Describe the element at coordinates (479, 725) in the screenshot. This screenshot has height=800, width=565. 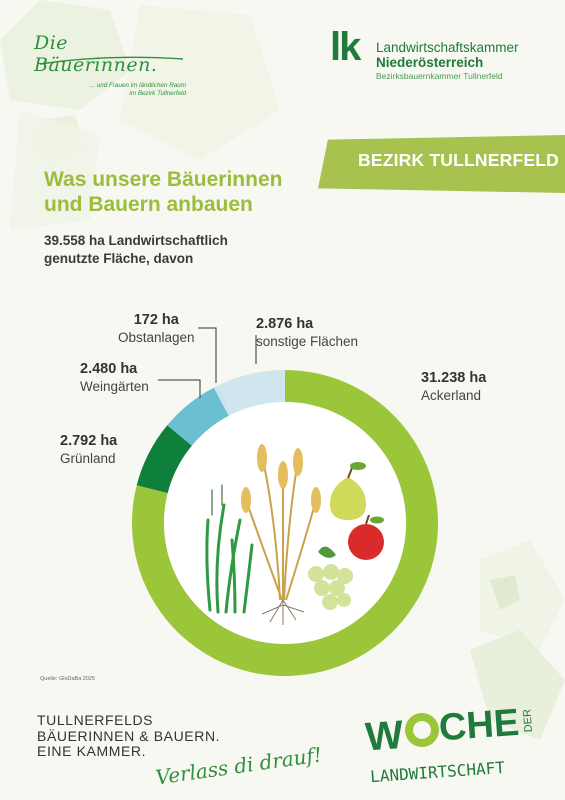
I see `woche-che: CHE` at that location.